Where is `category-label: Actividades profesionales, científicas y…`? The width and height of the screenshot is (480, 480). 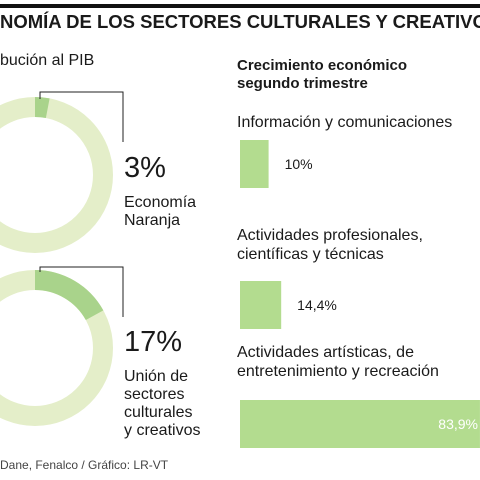
category-label: Actividades profesionales, científicas y… is located at coordinates (330, 245).